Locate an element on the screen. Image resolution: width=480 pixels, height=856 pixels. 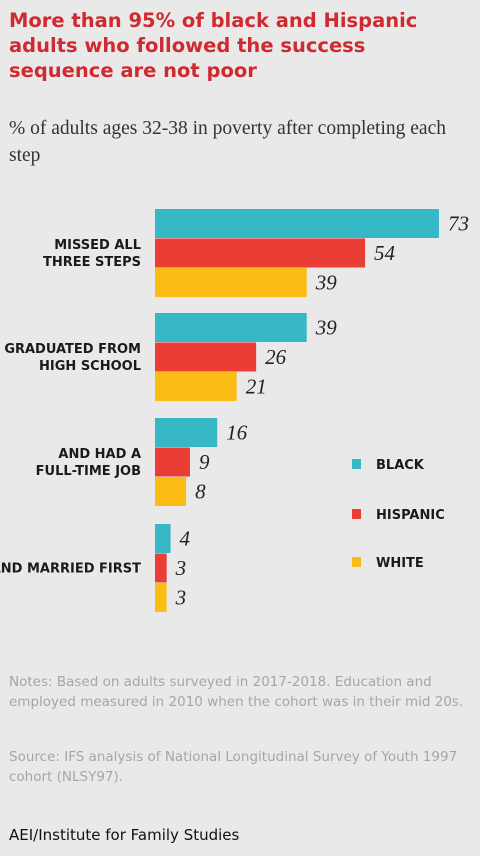
data-label: 73 is located at coordinates (458, 224).